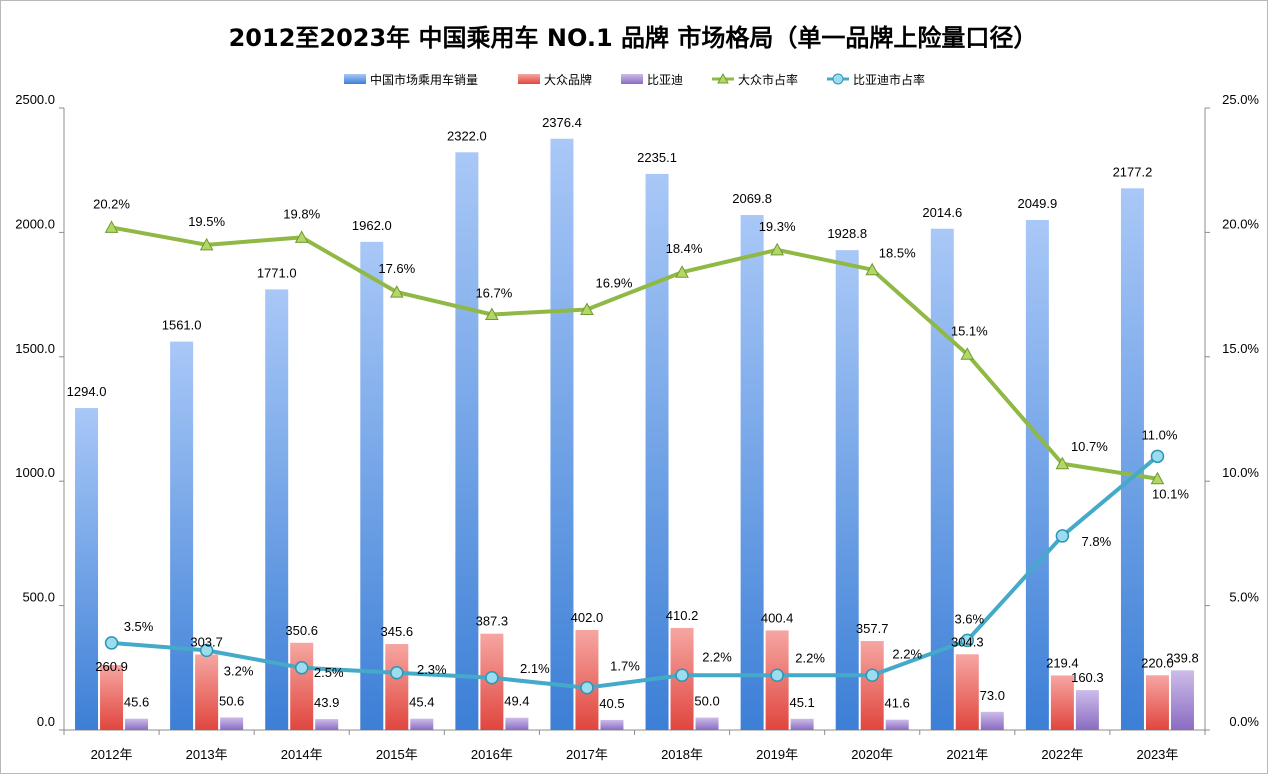  What do you see at coordinates (1240, 99) in the screenshot?
I see `y-right-tick-label: 25.0%` at bounding box center [1240, 99].